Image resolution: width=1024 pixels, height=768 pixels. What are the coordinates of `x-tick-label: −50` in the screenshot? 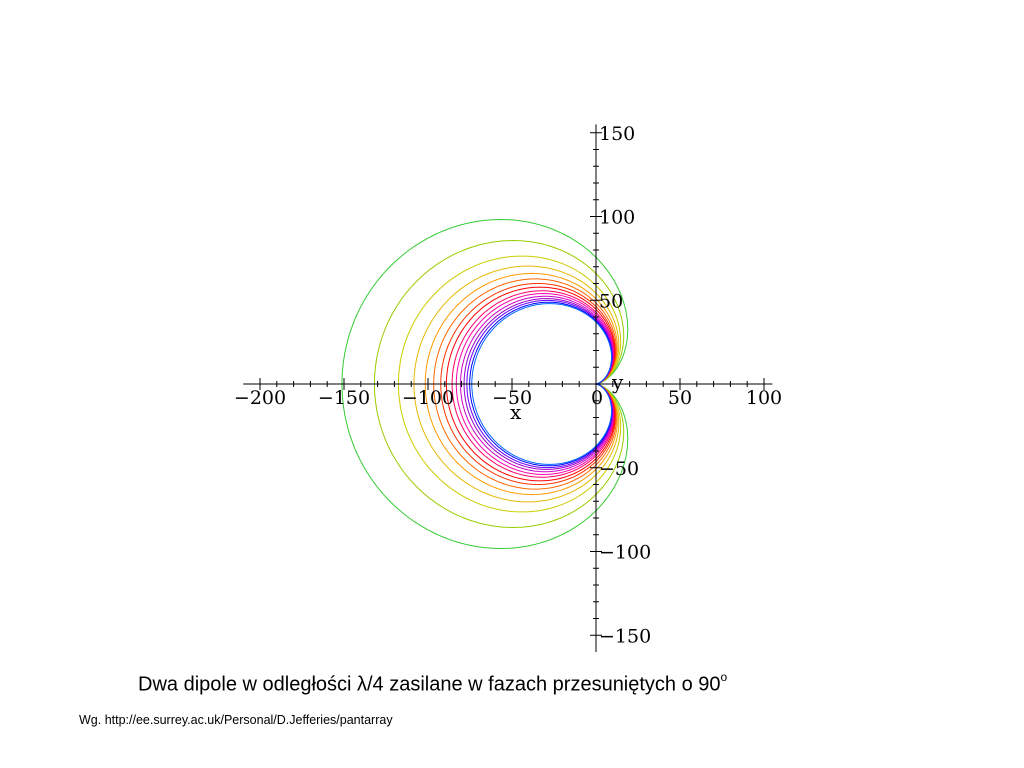 It's located at (512, 398).